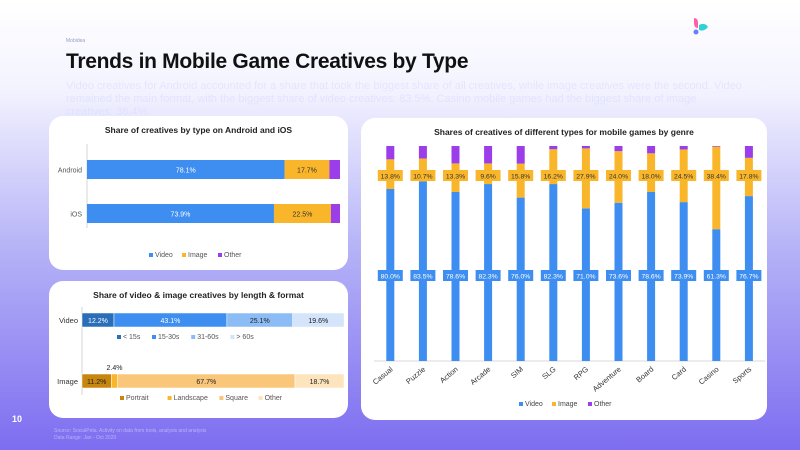 The height and width of the screenshot is (450, 800). I want to click on data-label: 83.5%, so click(422, 277).